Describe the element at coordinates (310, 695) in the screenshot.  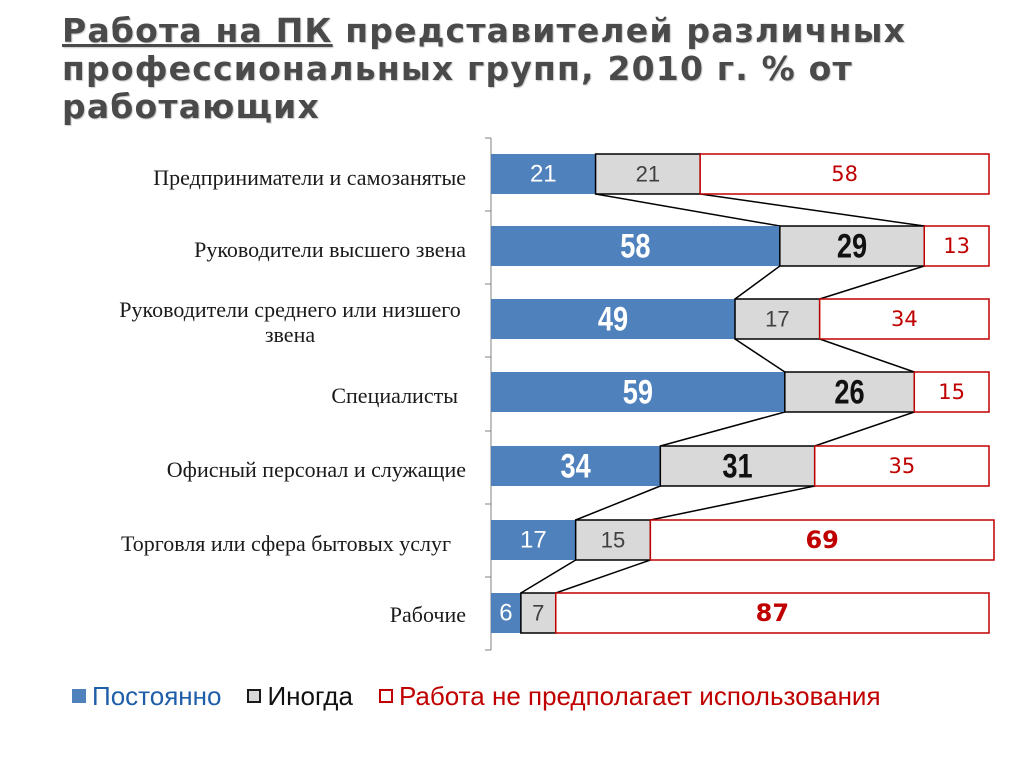
I see `legend-label-sometimes: Иногда` at that location.